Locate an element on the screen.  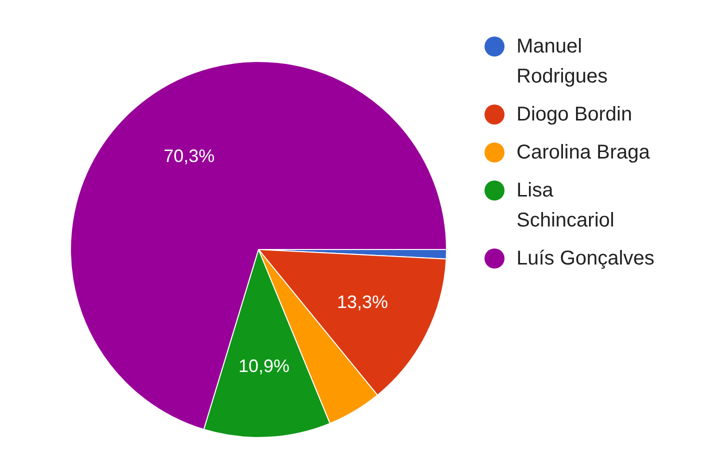
legend-label: Lisa Schincariol is located at coordinates (565, 206).